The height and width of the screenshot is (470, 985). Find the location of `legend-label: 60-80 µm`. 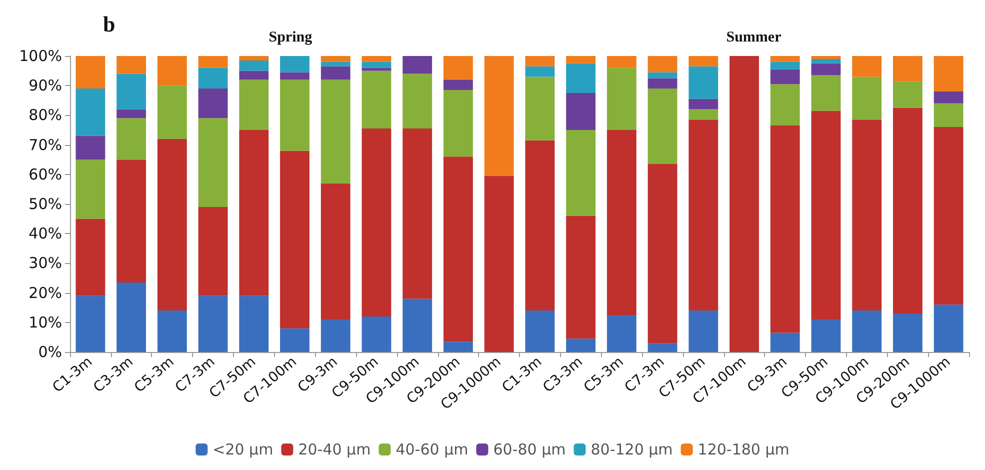

legend-label: 60-80 µm is located at coordinates (529, 449).